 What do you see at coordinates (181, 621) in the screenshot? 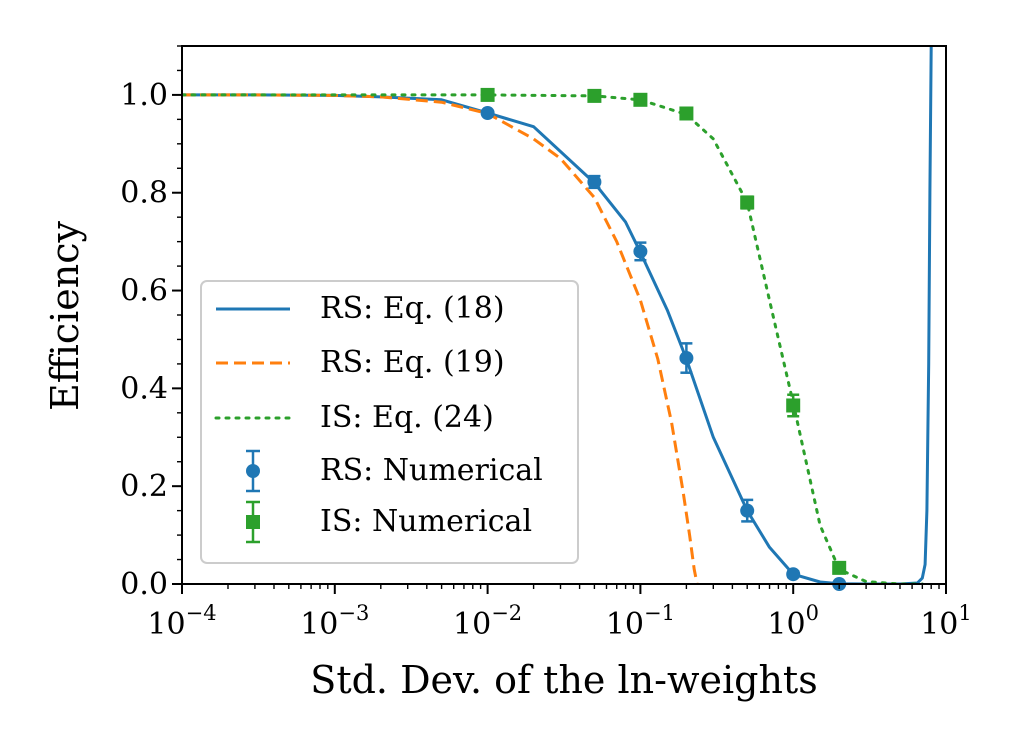
I see `x-tick-label: 10⁻⁴` at bounding box center [181, 621].